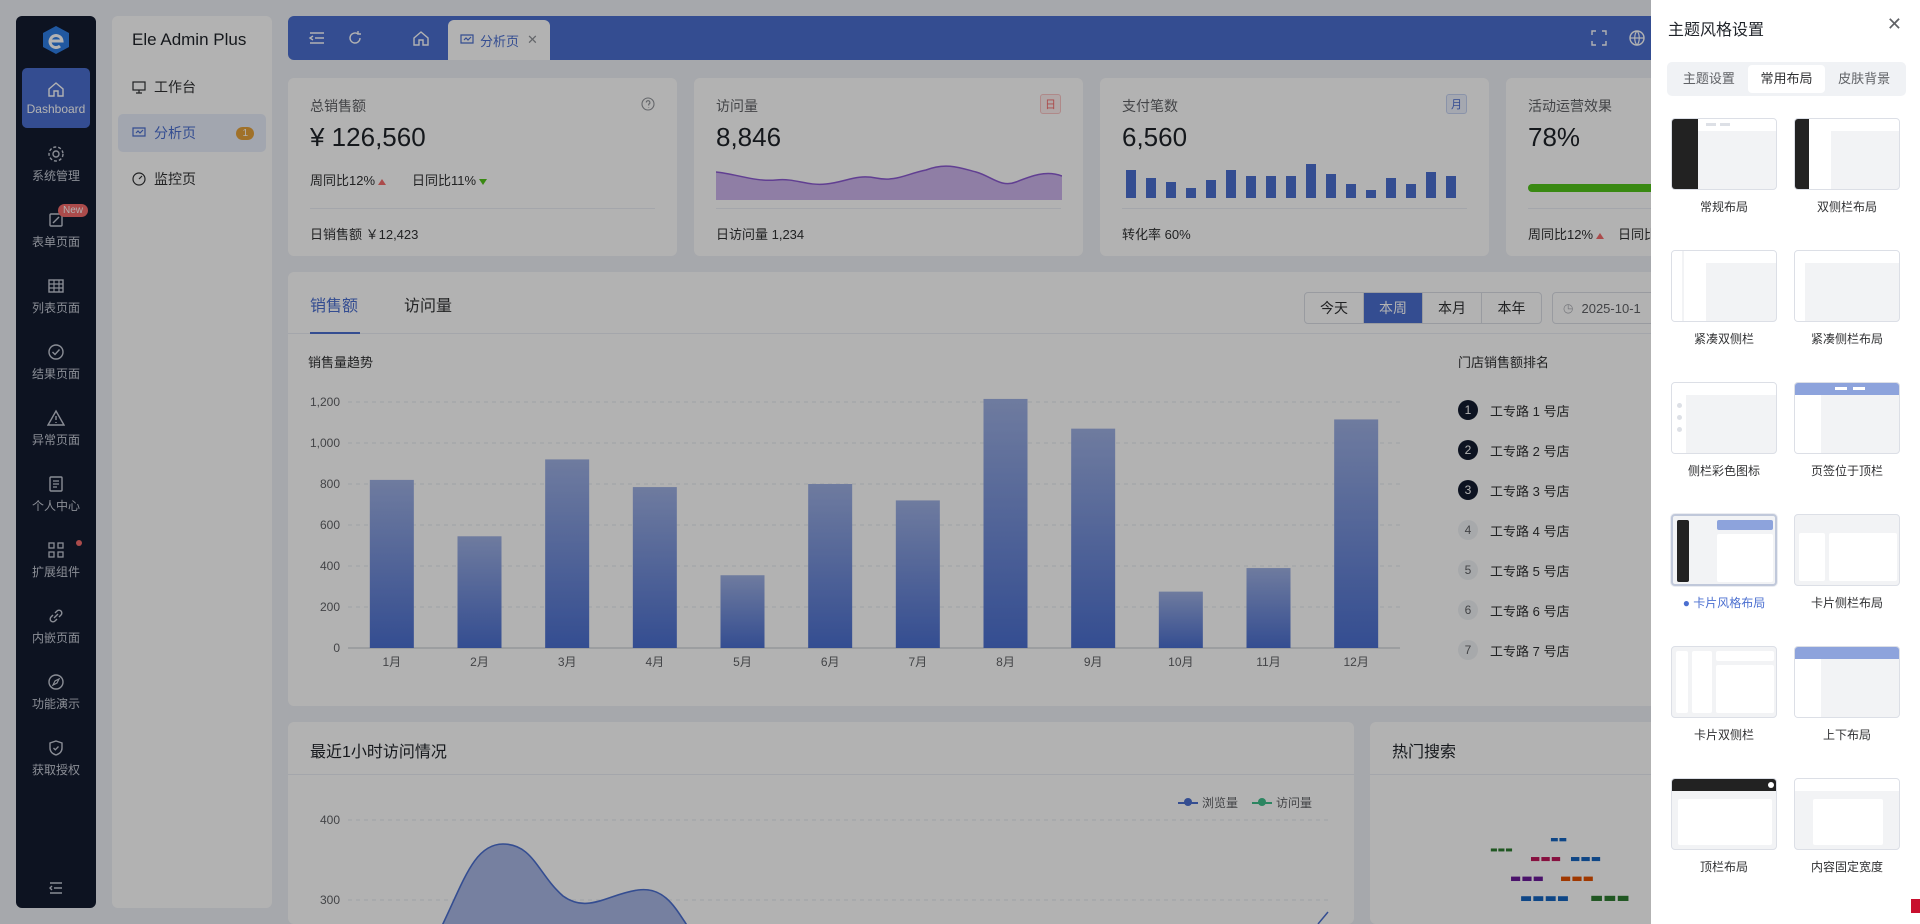 This screenshot has width=1920, height=924. What do you see at coordinates (428, 306) in the screenshot?
I see `tab-visits: 访问量` at bounding box center [428, 306].